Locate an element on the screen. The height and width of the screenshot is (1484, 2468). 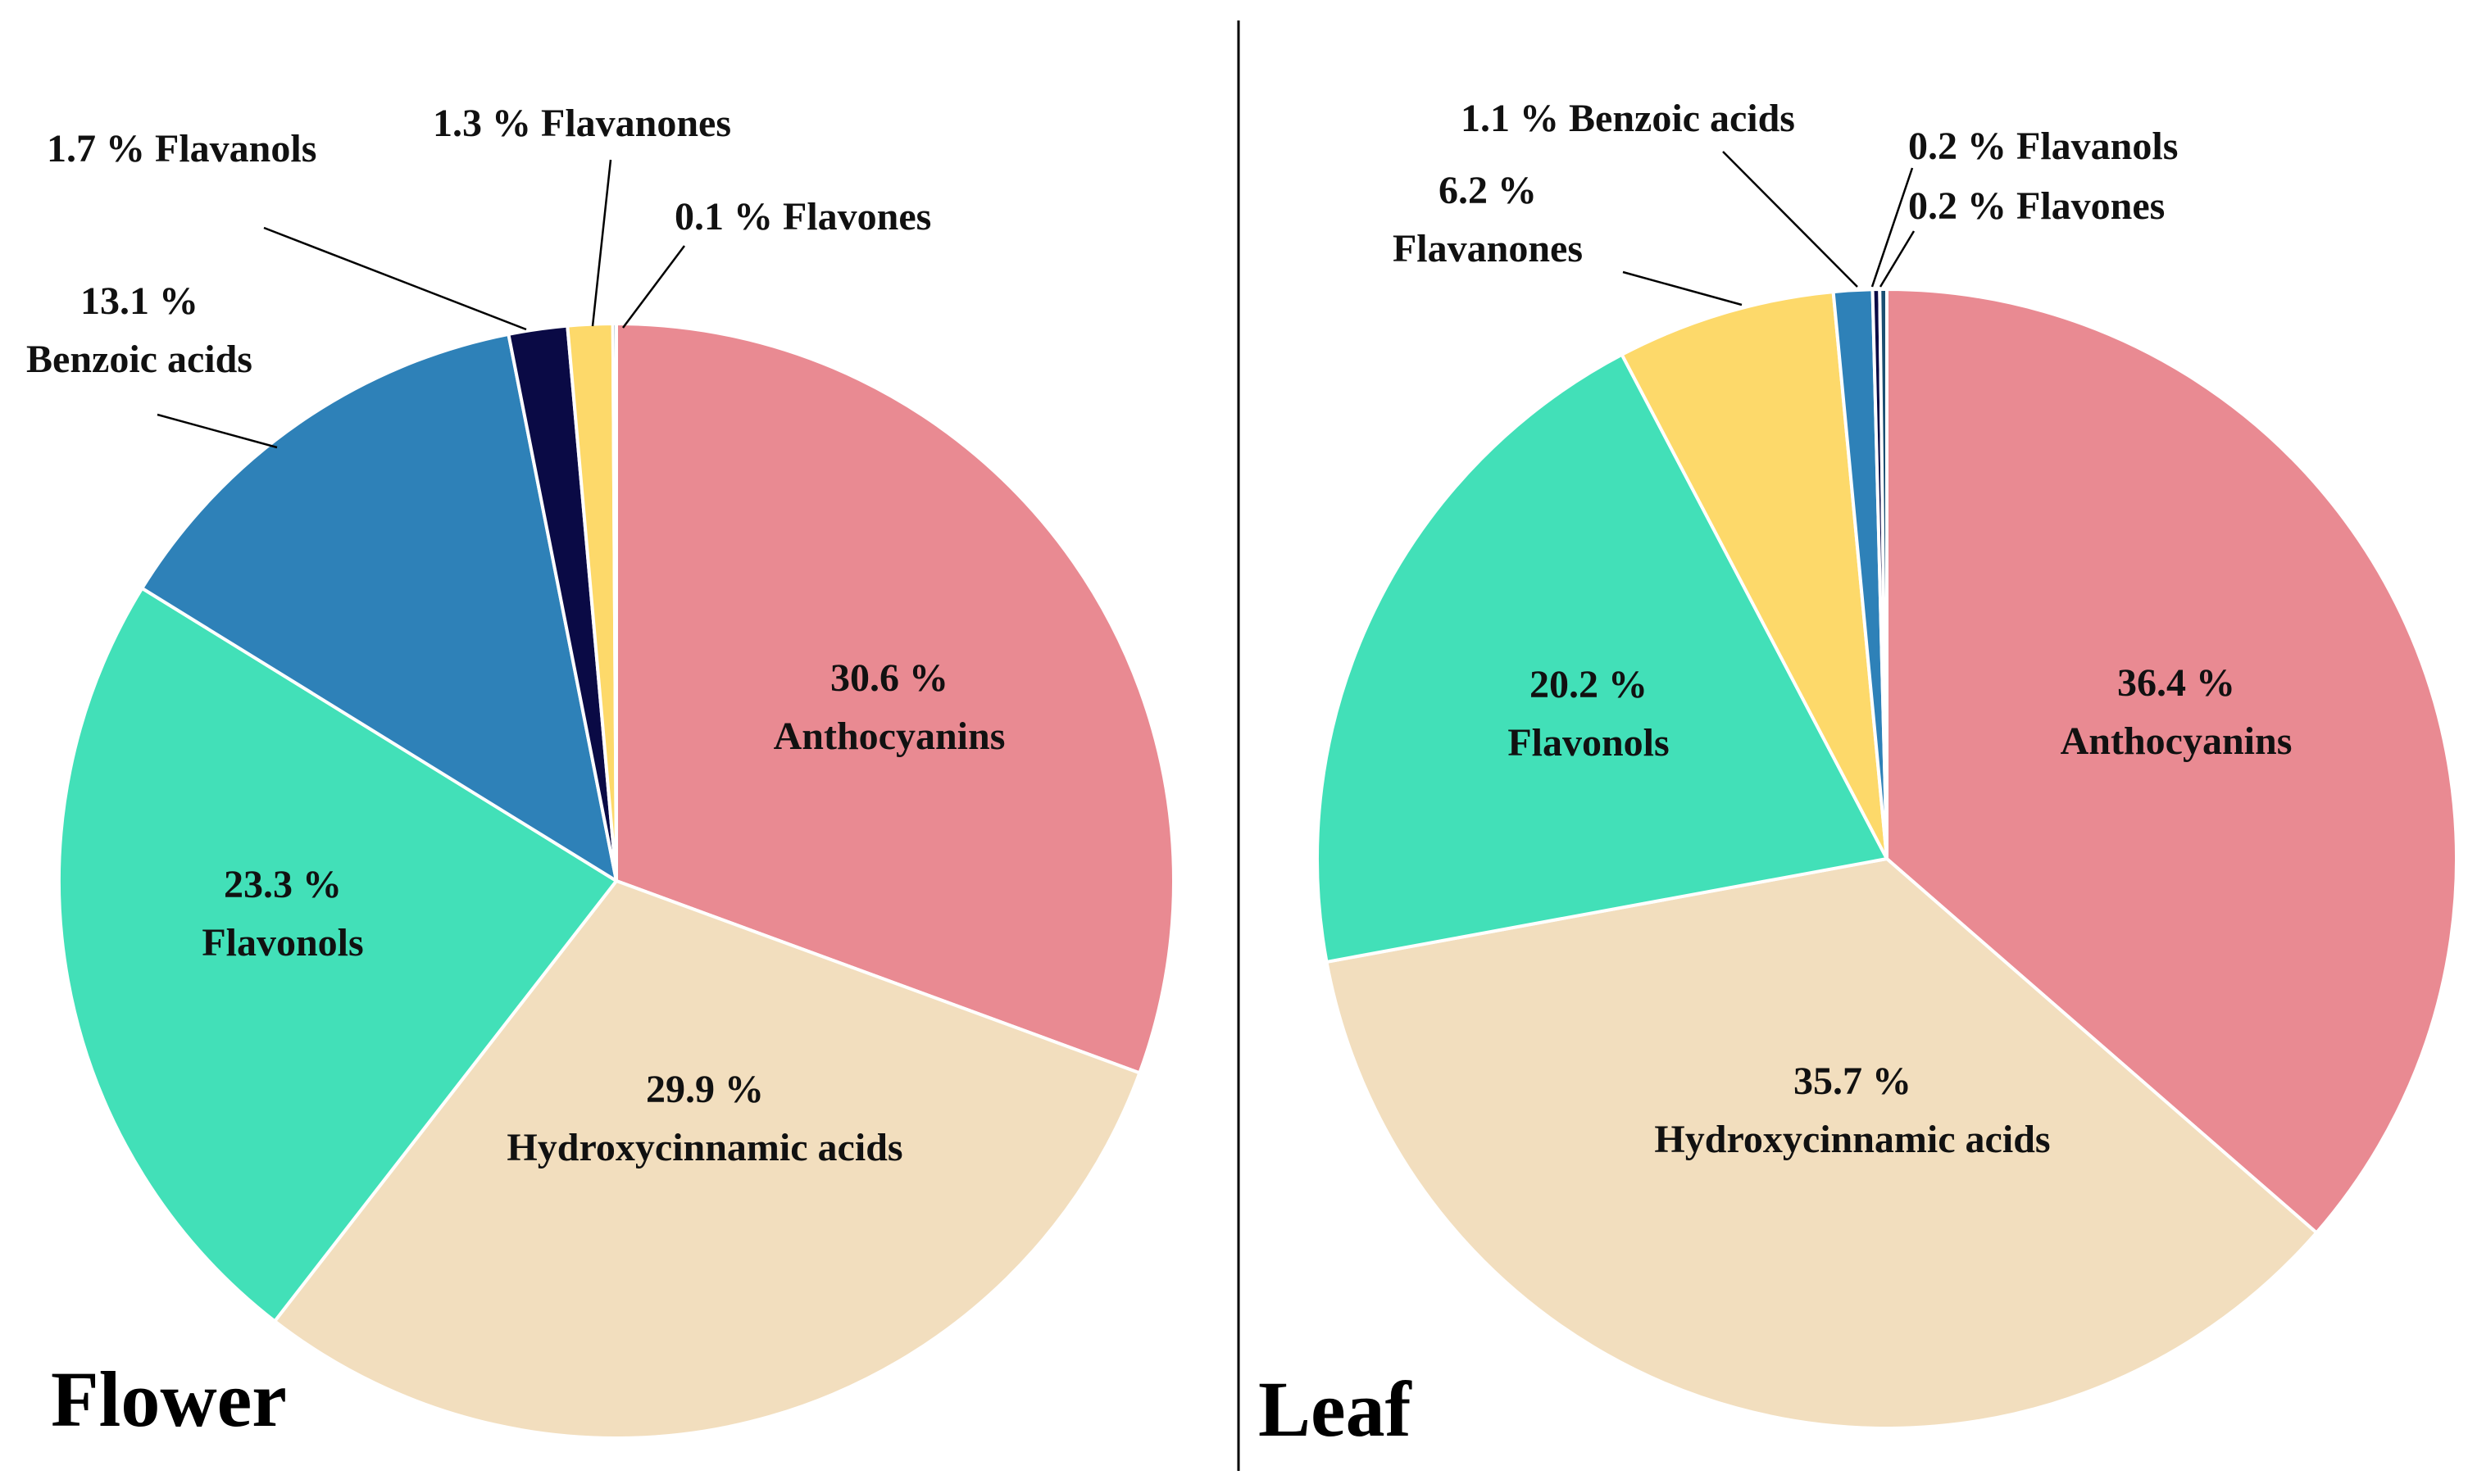
leaf-data-label-anthocyanins: 36.4 % Anthocyanins is located at coordinates (2177, 712).